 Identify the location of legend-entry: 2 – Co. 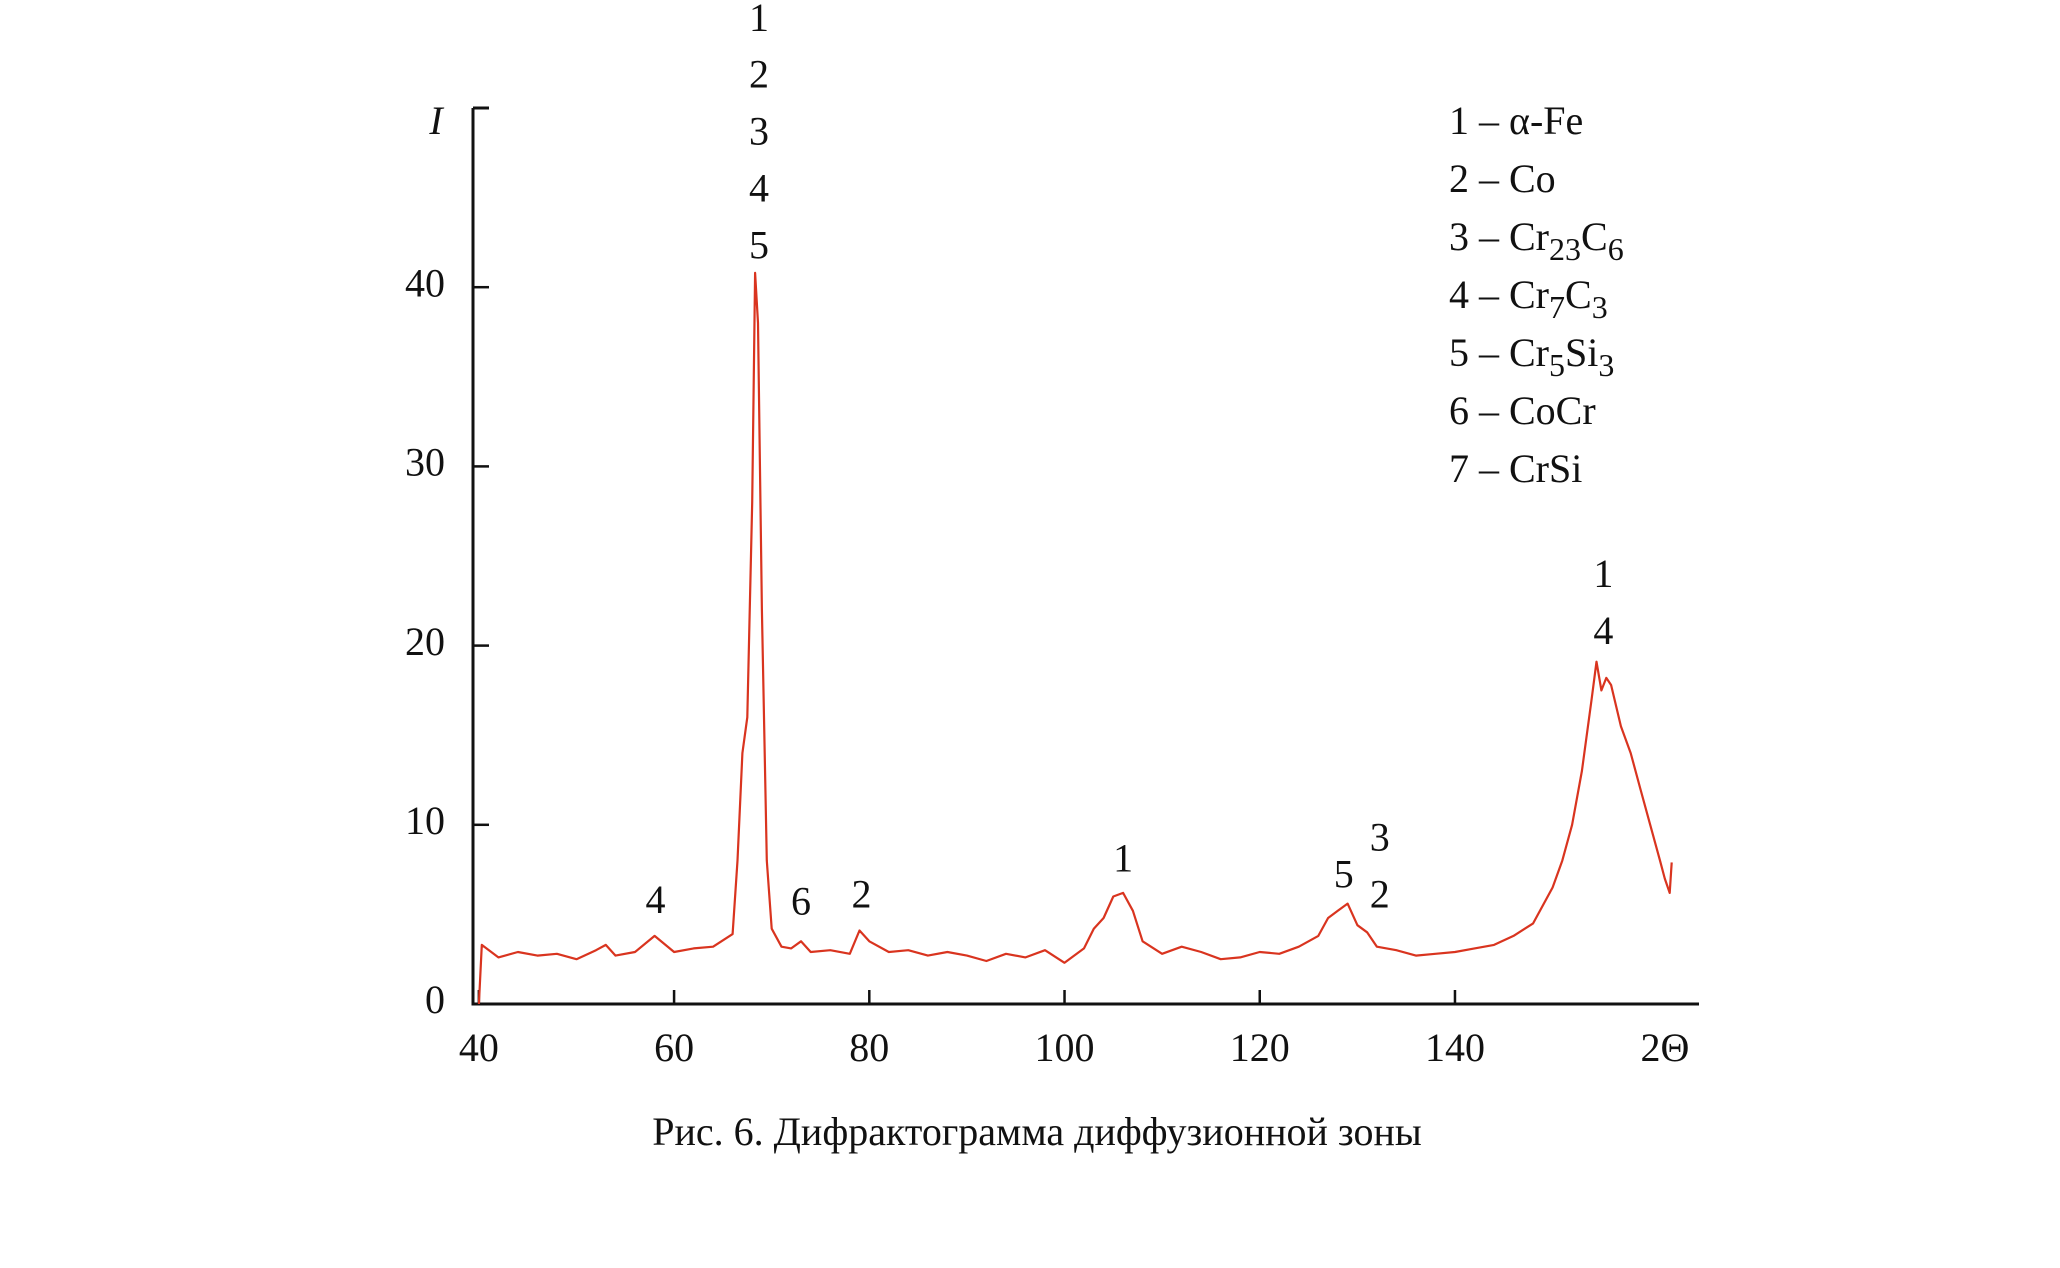
(1502, 178).